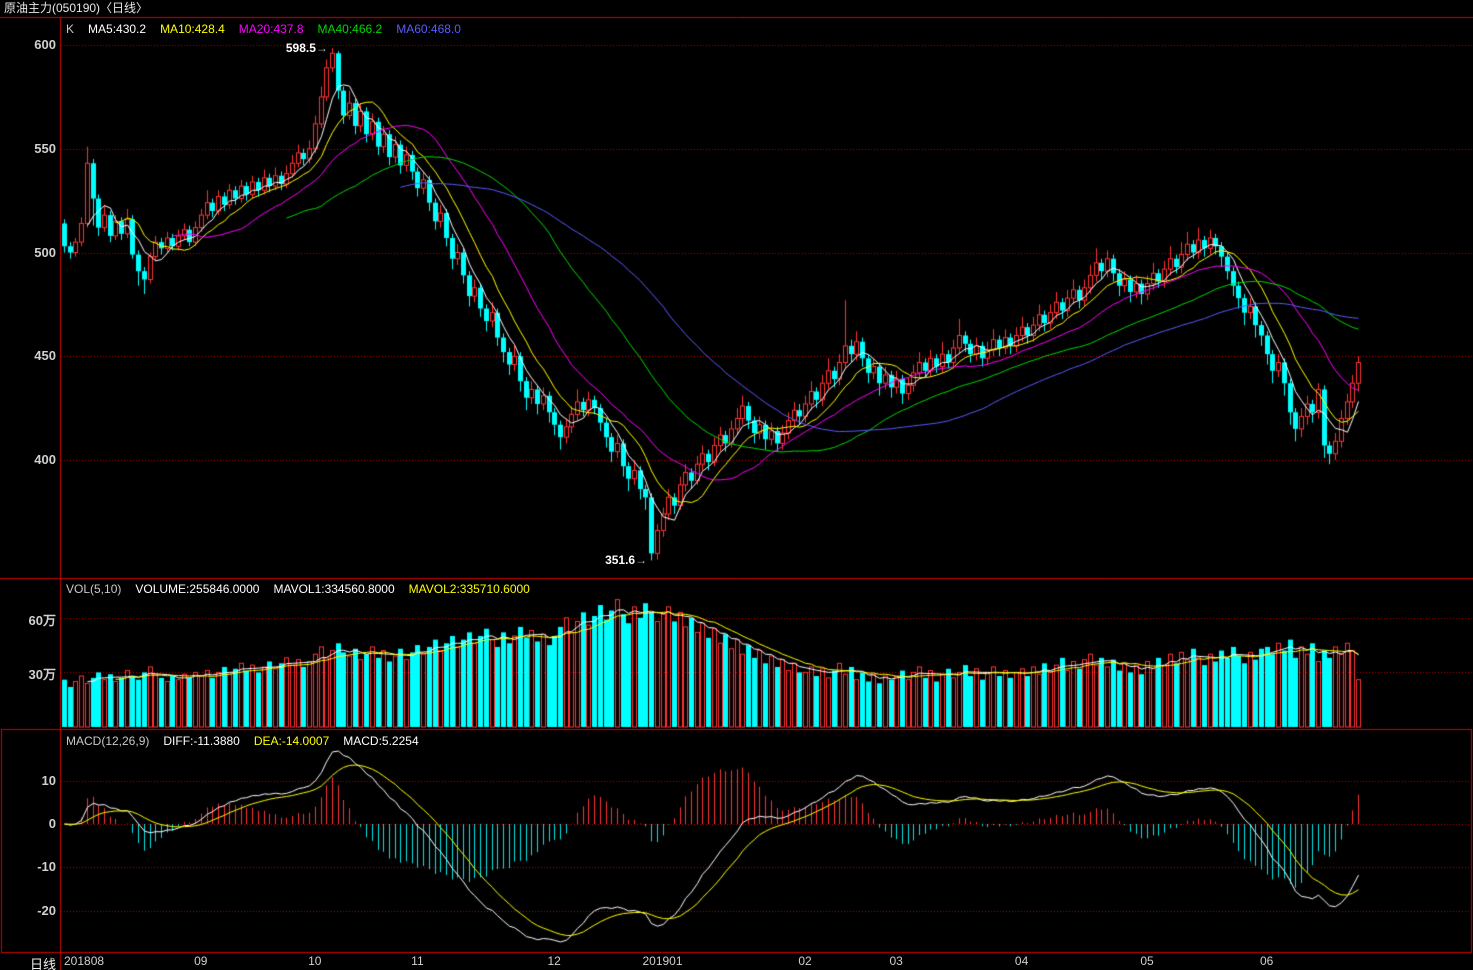  What do you see at coordinates (42, 963) in the screenshot?
I see `period-selector: 日线` at bounding box center [42, 963].